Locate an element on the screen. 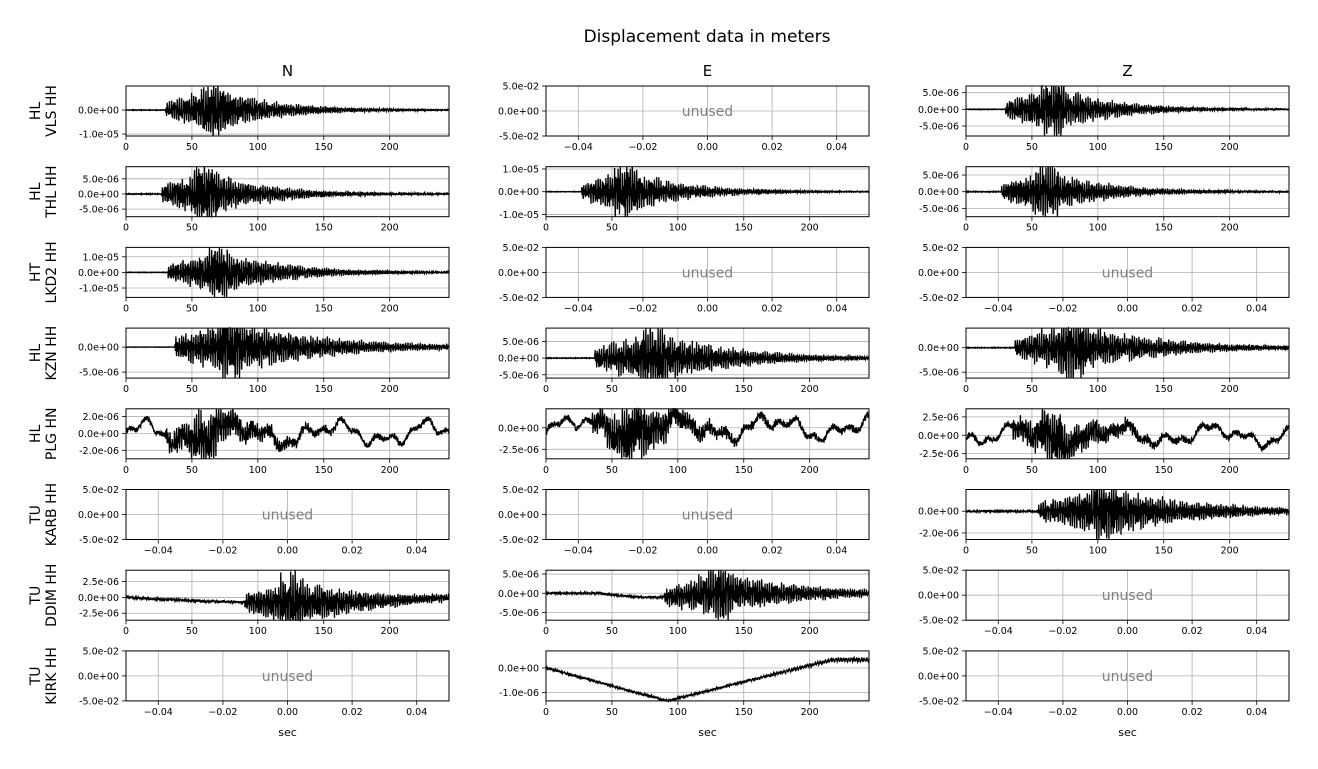 The image size is (1318, 769). panel-r5-c2: 0 50 100 150 200 -2.0e-06 0.0e+00 is located at coordinates (1104, 522).